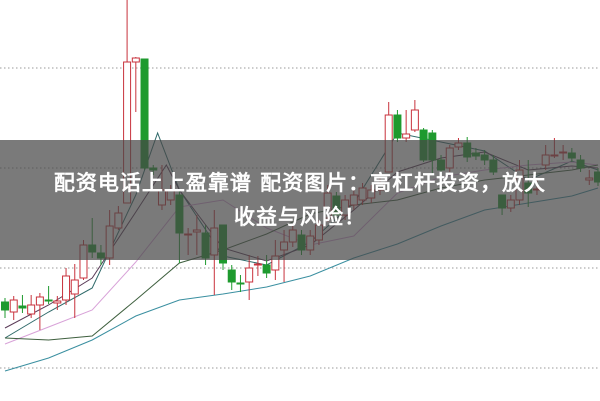 The height and width of the screenshot is (401, 600). What do you see at coordinates (300, 183) in the screenshot?
I see `title-line-1: 配资电话上上盈靠谱 配资图片：高杠杆投资，放大` at bounding box center [300, 183].